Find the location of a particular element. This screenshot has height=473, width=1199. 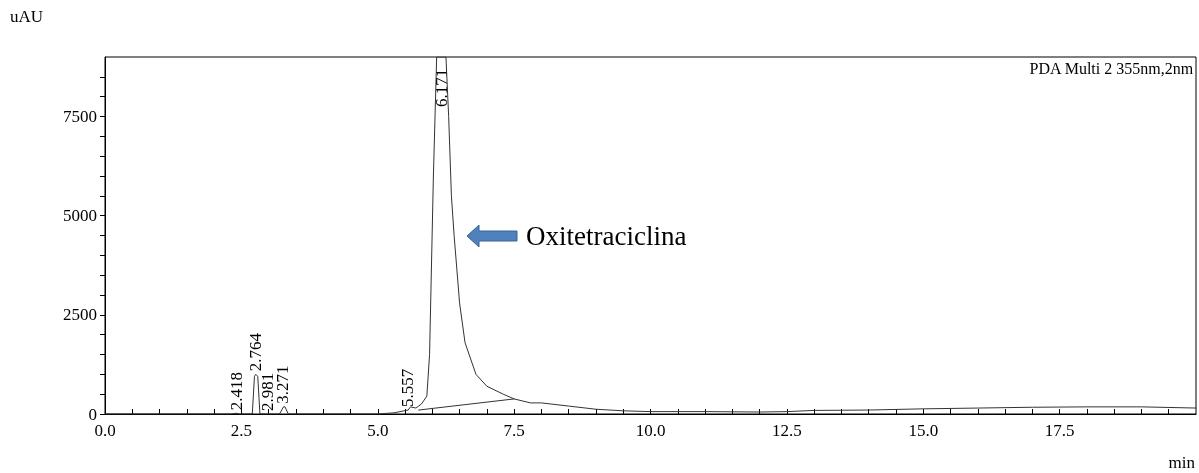

x-tick-label: 17.5 is located at coordinates (1059, 430).